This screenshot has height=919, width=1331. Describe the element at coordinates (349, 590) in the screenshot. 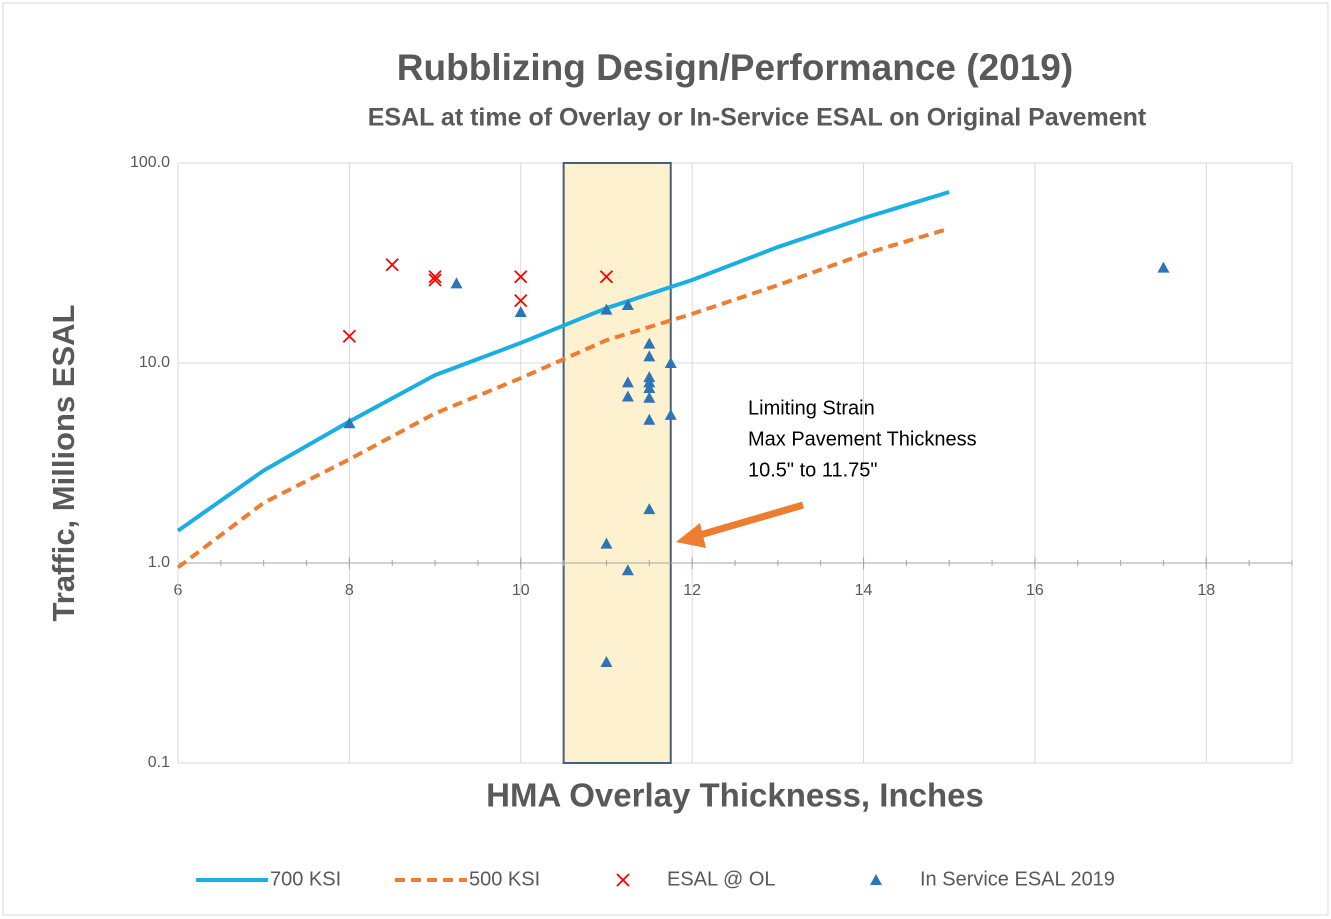

I see `x-tick-label: 8` at that location.